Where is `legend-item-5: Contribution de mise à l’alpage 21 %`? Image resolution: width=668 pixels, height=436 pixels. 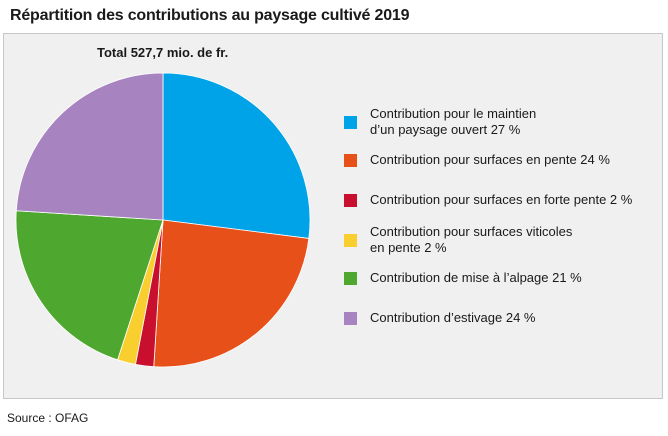 legend-item-5: Contribution de mise à l’alpage 21 % is located at coordinates (463, 278).